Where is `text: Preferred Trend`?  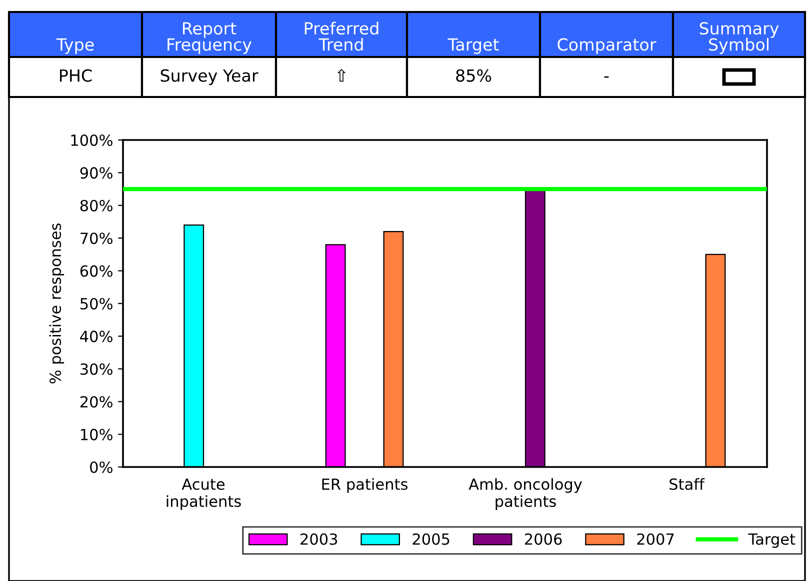 text: Preferred Trend is located at coordinates (341, 36).